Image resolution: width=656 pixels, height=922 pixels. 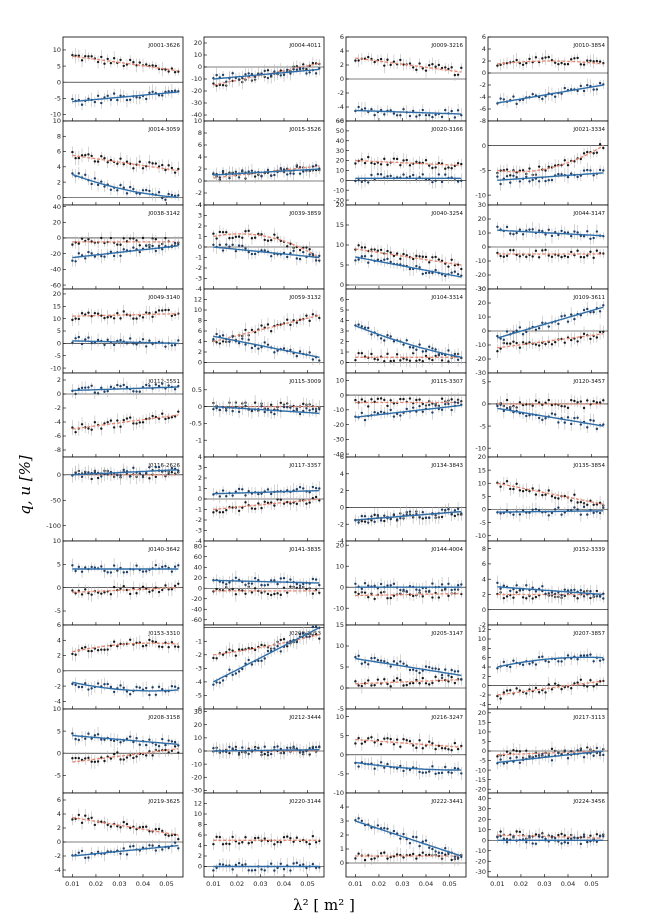 What do you see at coordinates (123, 331) in the screenshot?
I see `panel-frame` at bounding box center [123, 331].